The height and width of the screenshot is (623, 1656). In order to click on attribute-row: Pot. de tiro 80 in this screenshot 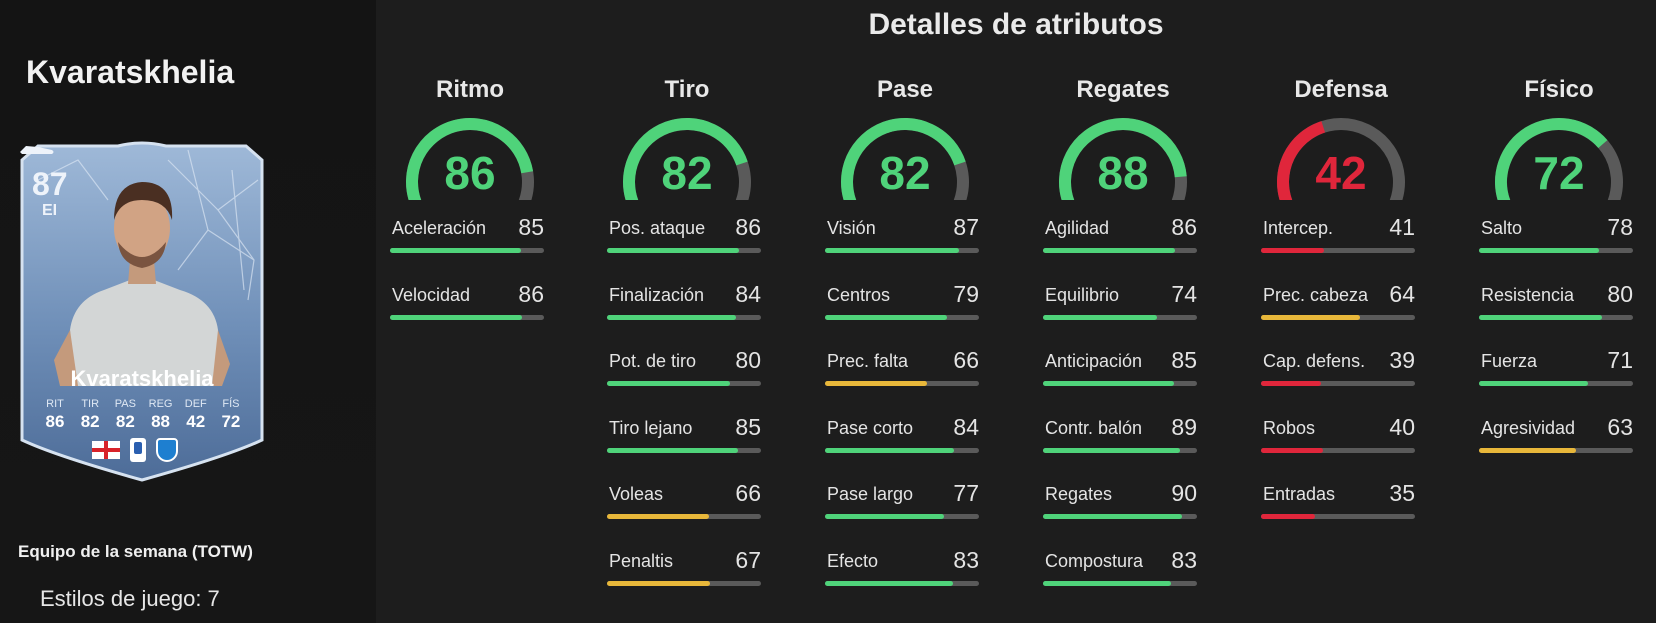, I will do `click(687, 374)`.